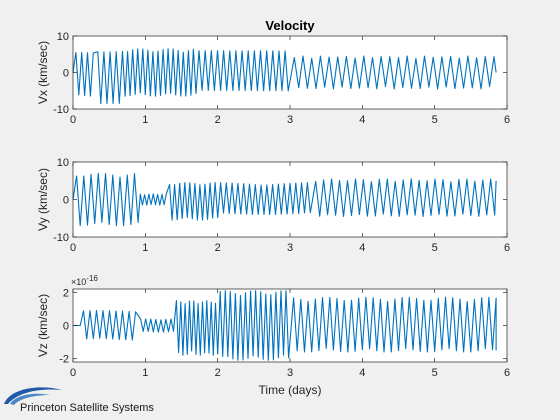  Describe the element at coordinates (92, 278) in the screenshot. I see `y-exponent-power: -16` at that location.